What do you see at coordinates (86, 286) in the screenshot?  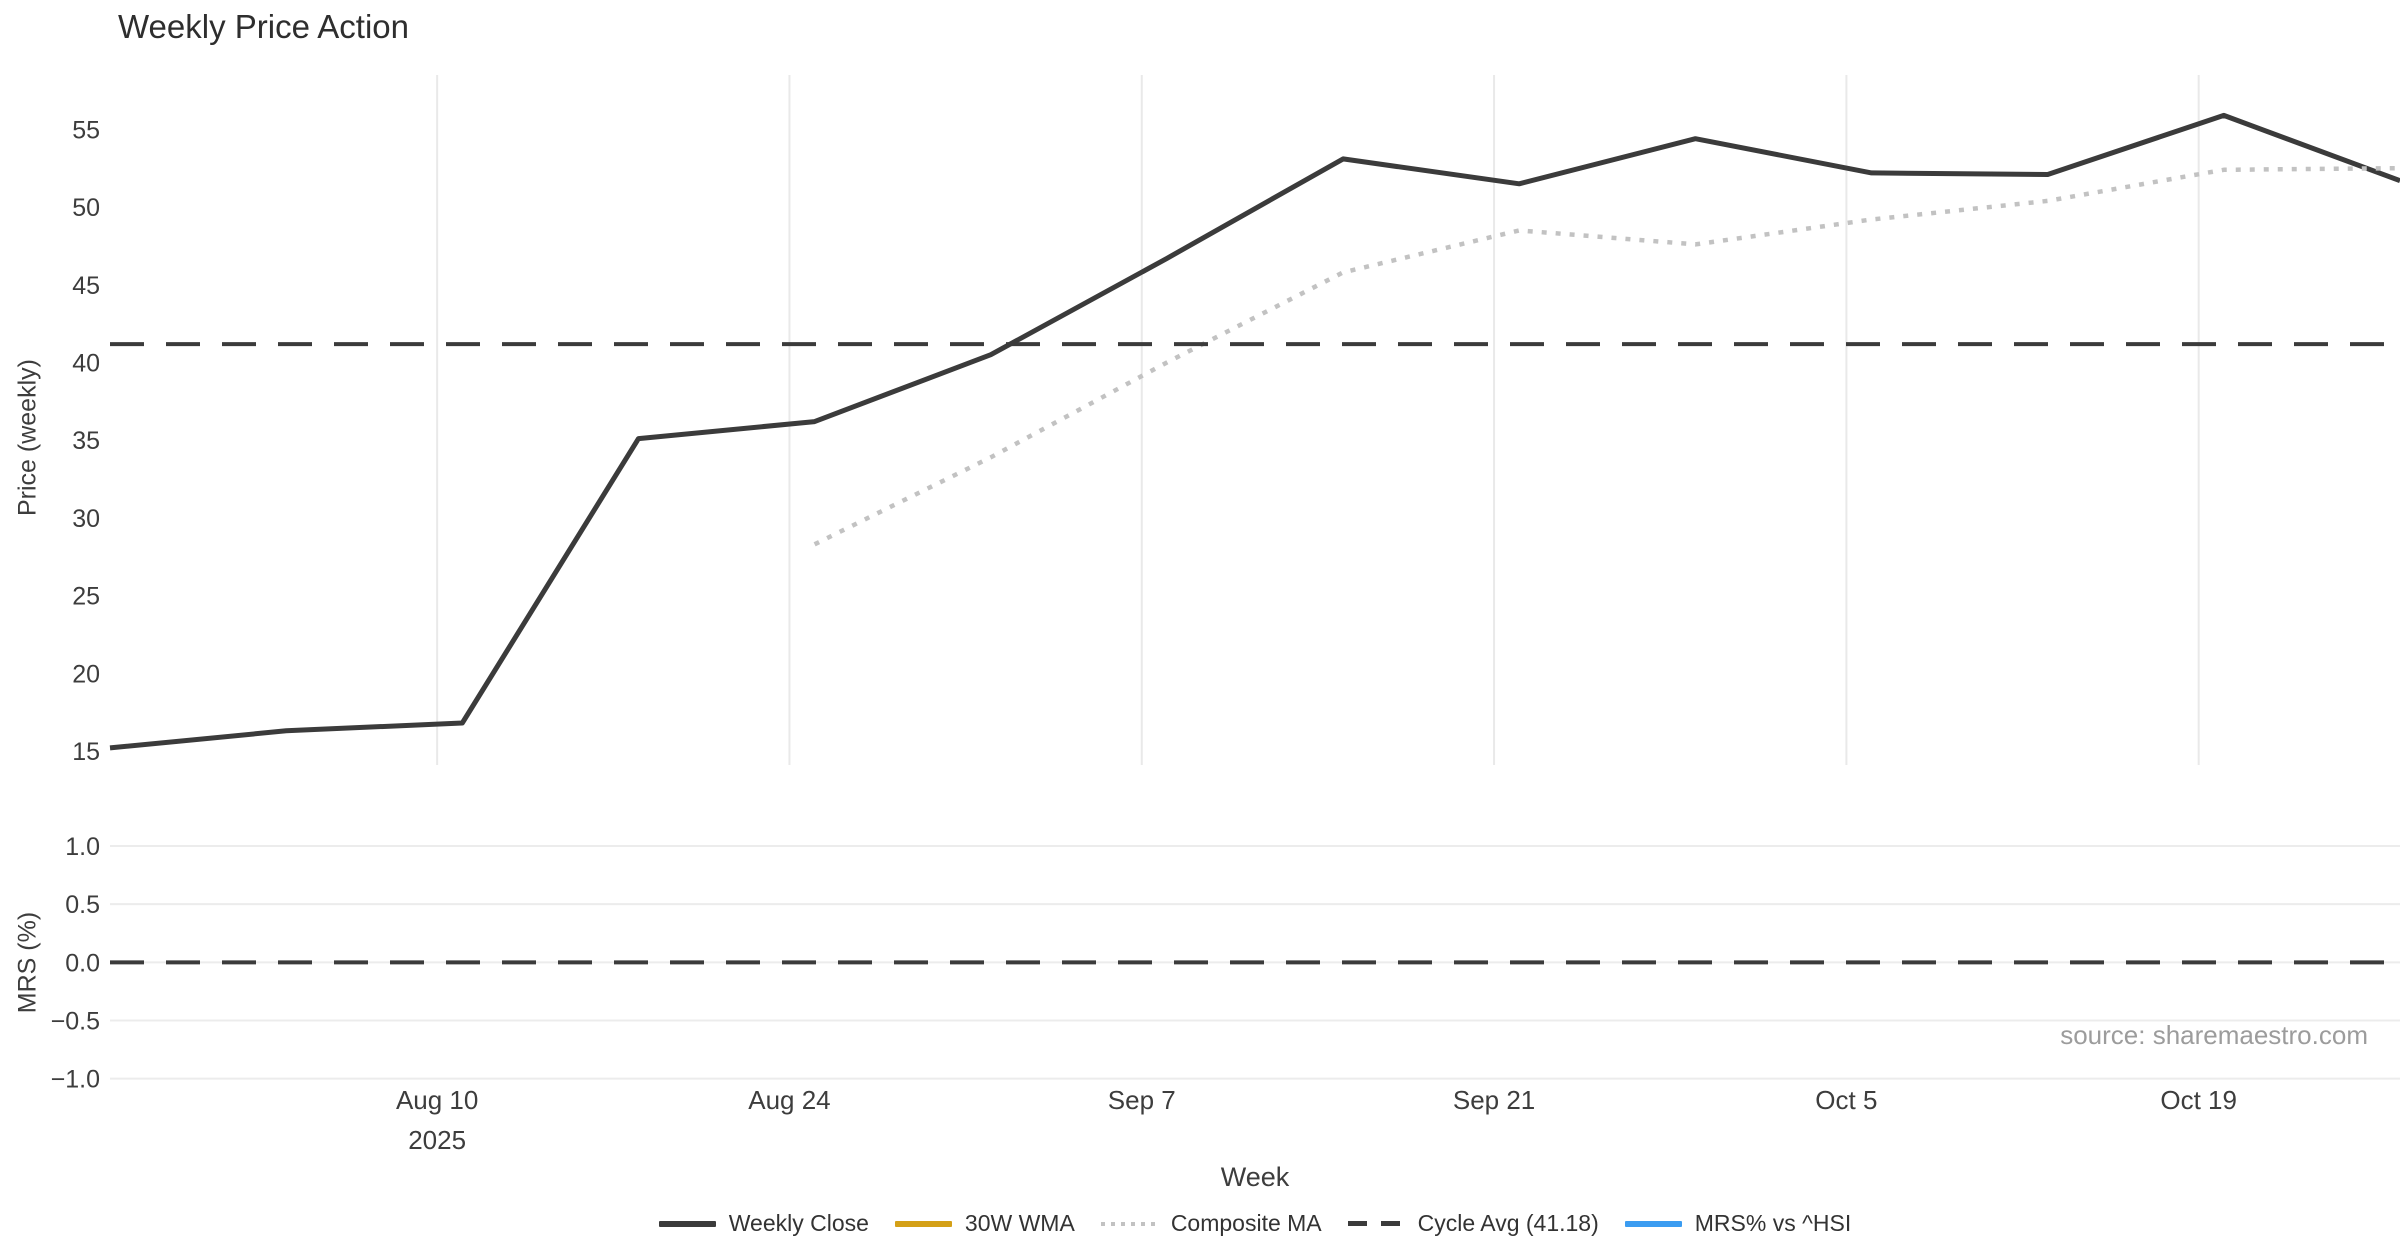 I see `price-axis-tick-label: 45` at bounding box center [86, 286].